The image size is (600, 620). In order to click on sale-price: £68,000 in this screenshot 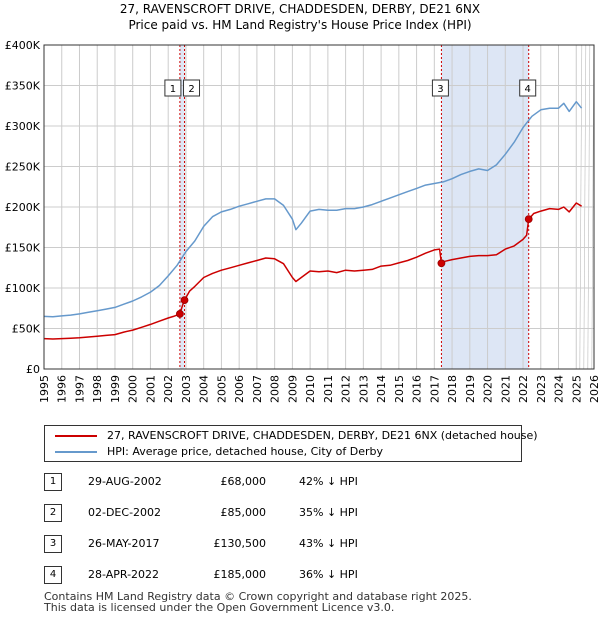, I will do `click(243, 481)`.